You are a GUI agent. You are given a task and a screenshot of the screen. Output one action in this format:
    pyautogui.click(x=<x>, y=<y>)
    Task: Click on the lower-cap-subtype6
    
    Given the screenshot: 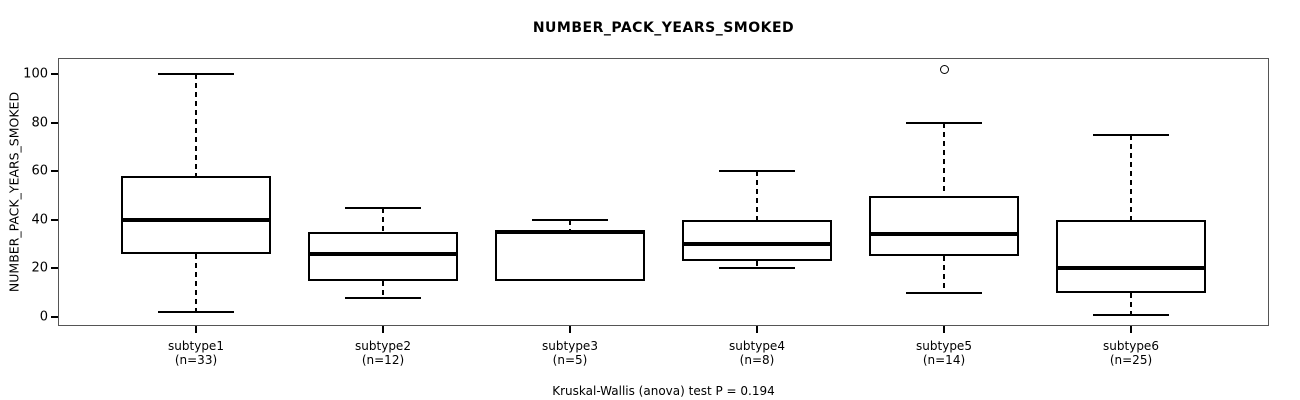 What is the action you would take?
    pyautogui.click(x=1131, y=314)
    